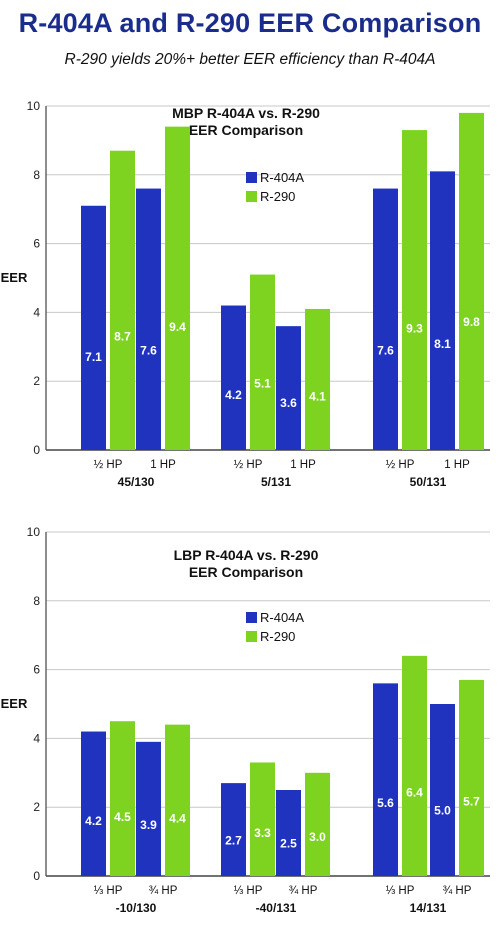 This screenshot has width=500, height=933. I want to click on bar-value-label: 5.6, so click(385, 803).